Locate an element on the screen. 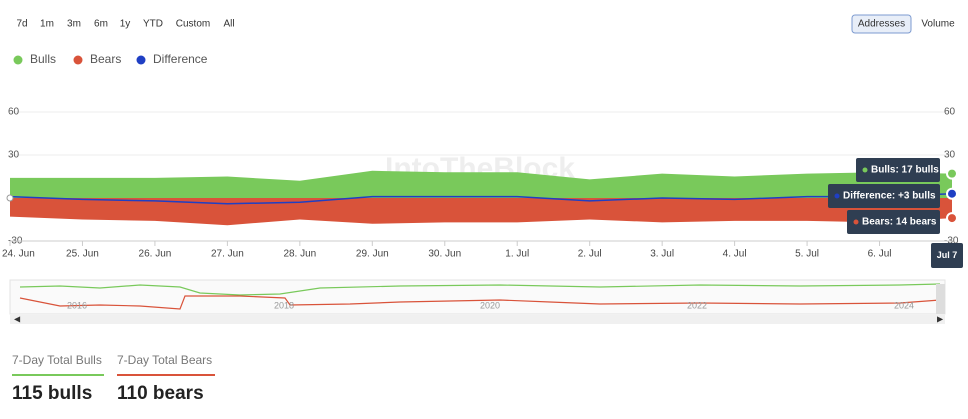  y2-tick-label: 30 is located at coordinates (950, 155).